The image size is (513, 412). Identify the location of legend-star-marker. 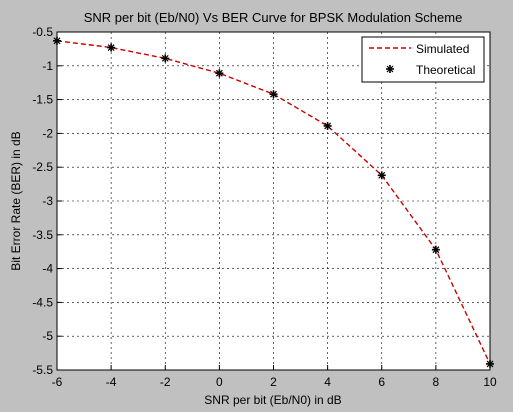
(390, 69).